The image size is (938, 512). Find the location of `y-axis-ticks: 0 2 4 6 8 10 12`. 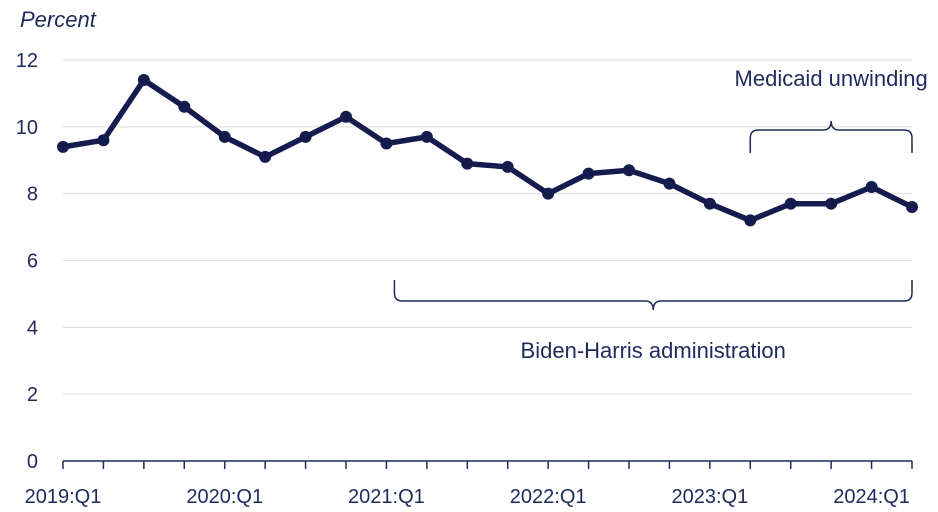

y-axis-ticks: 0 2 4 6 8 10 12 is located at coordinates (27, 261).